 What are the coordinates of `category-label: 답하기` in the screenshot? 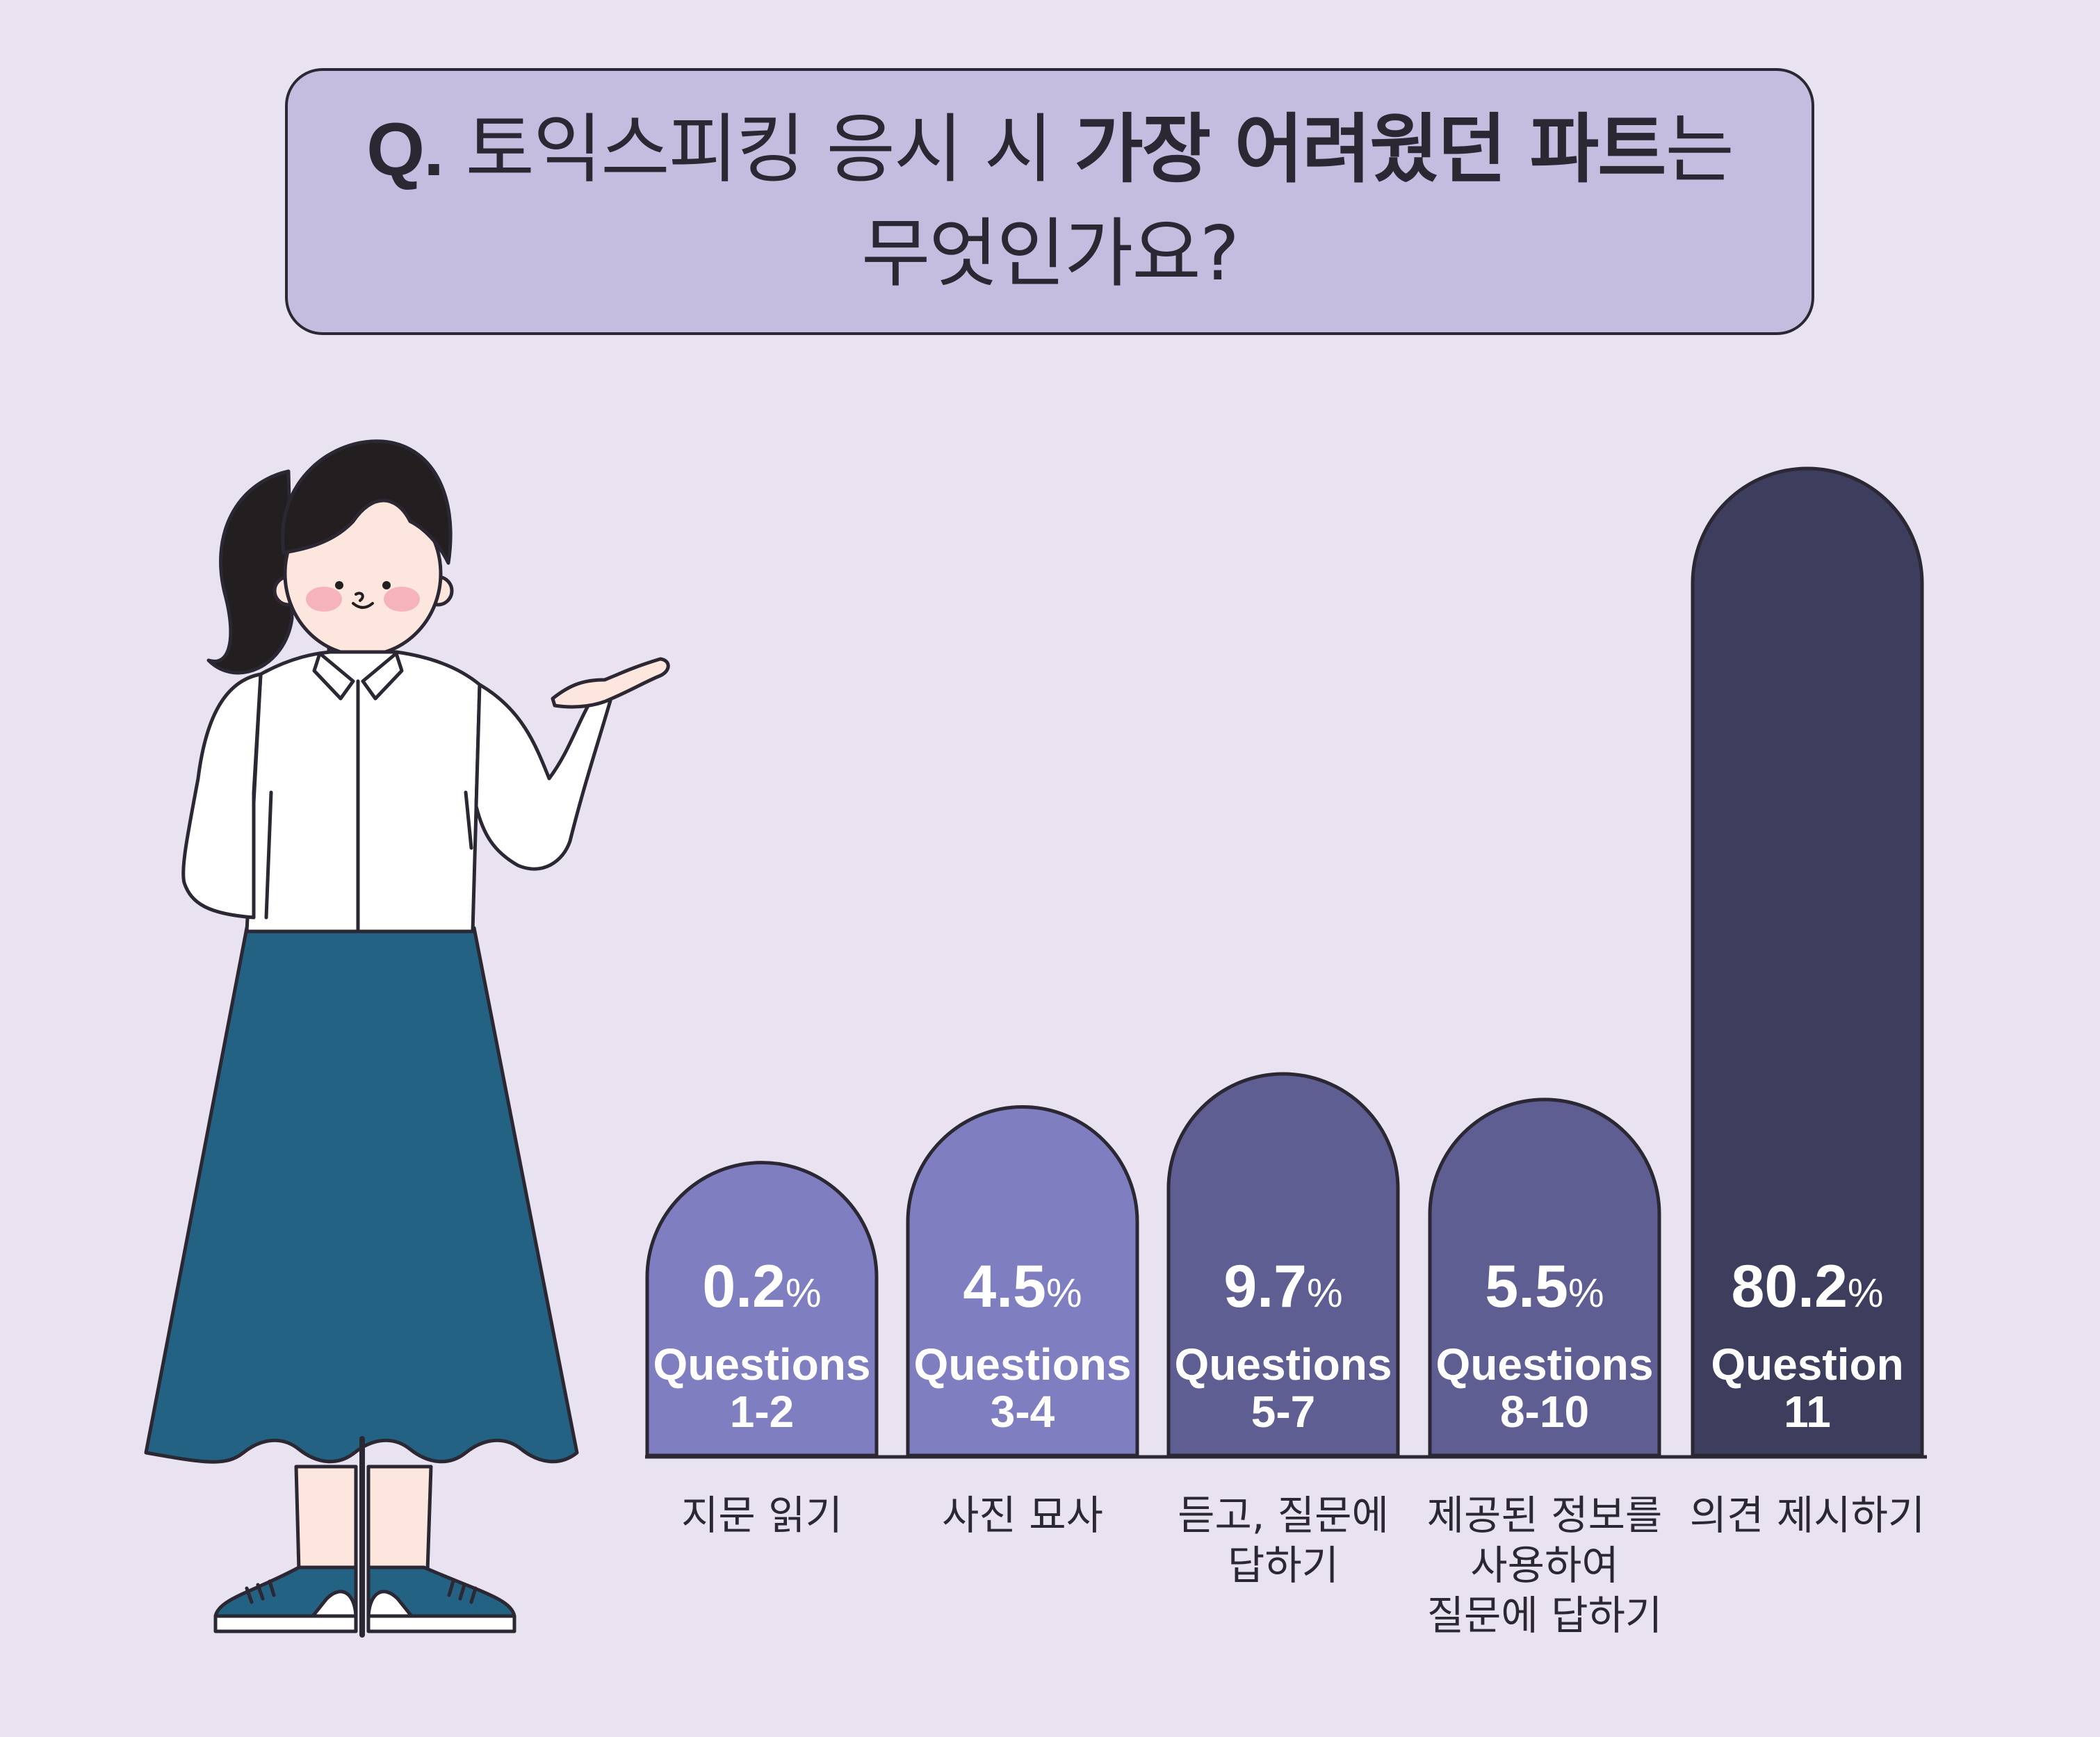 It's located at (1284, 1565).